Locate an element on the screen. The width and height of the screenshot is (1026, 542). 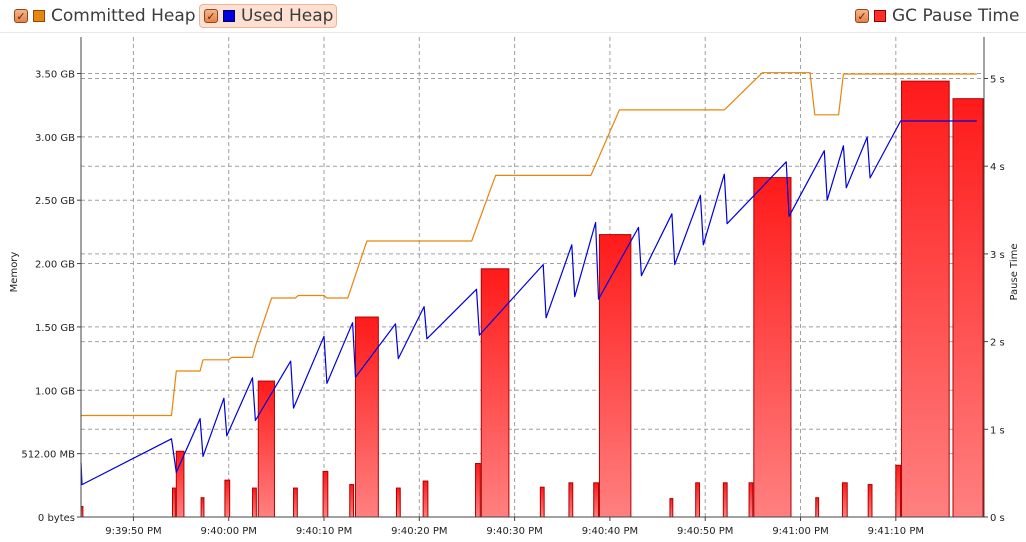
y-tick-label: 1.00 GB is located at coordinates (55, 391).